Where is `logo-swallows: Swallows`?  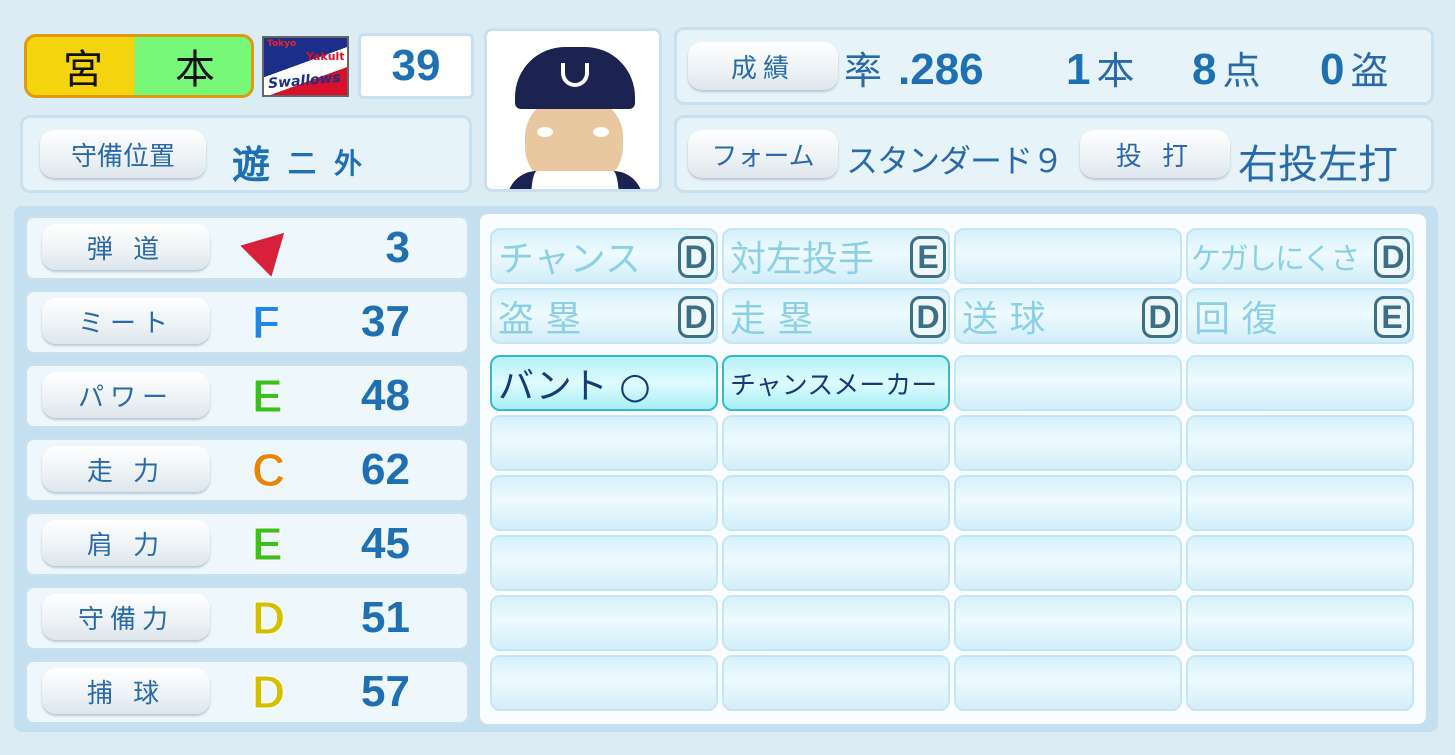 logo-swallows: Swallows is located at coordinates (304, 81).